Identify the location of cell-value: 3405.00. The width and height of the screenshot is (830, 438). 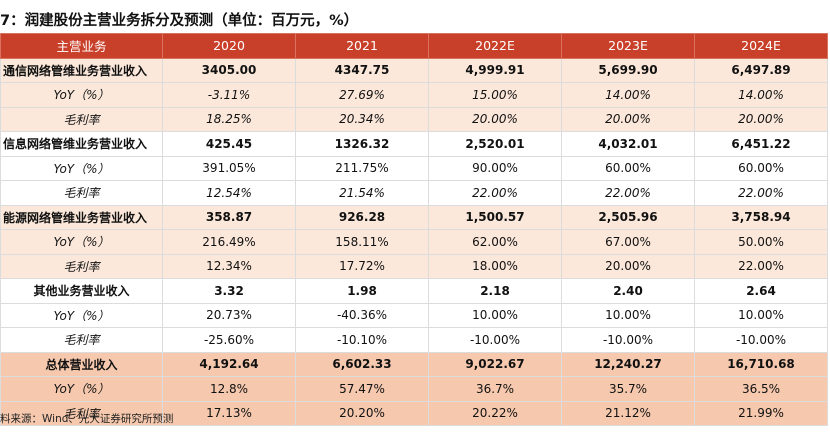
(229, 70).